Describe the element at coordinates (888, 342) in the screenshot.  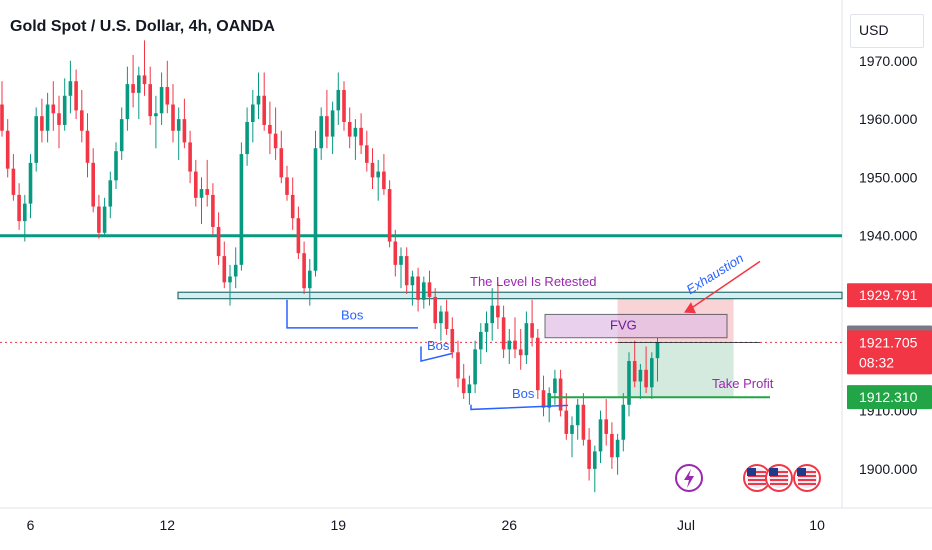
I see `price-tag-label: 1921.705` at that location.